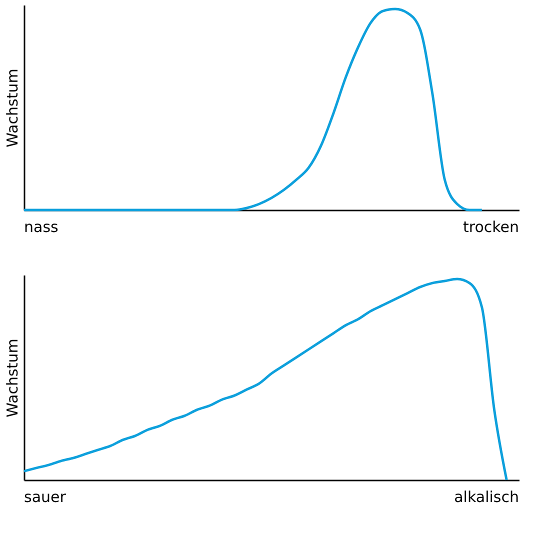  I want to click on text: alkalisch, so click(486, 497).